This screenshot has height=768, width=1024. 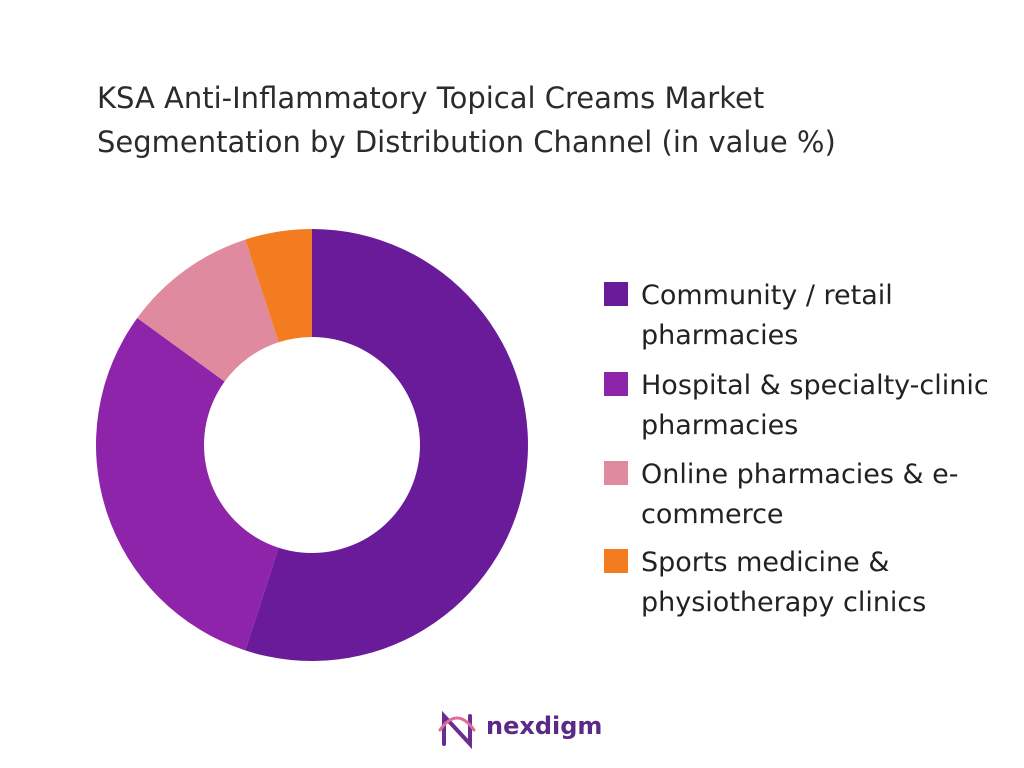 I want to click on legend-item: Online pharmacies & e-commerce, so click(x=804, y=495).